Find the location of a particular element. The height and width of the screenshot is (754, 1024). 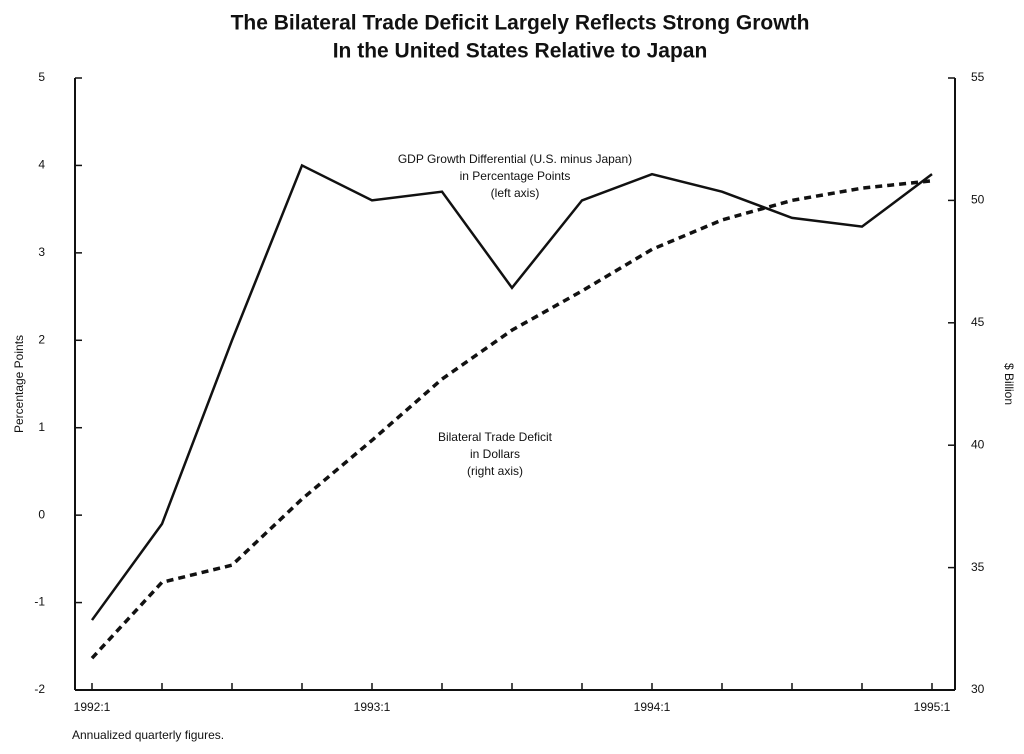

y-tick-label: 3 is located at coordinates (41, 252).